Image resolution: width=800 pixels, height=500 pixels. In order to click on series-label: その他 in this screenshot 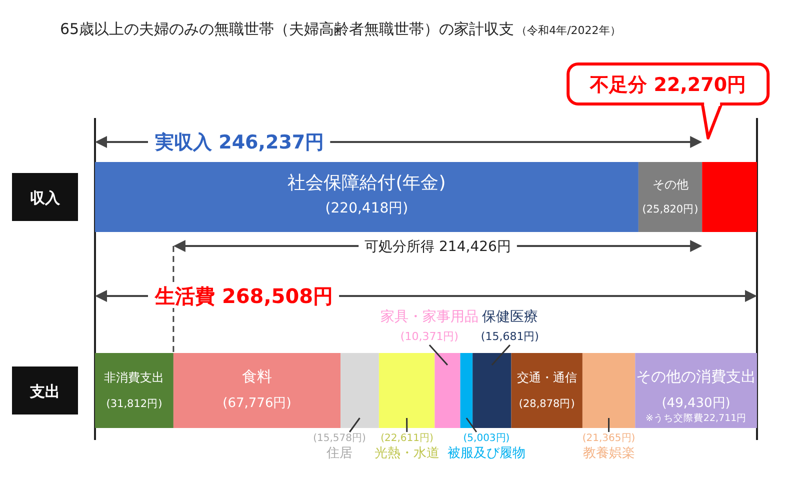, I will do `click(670, 185)`.